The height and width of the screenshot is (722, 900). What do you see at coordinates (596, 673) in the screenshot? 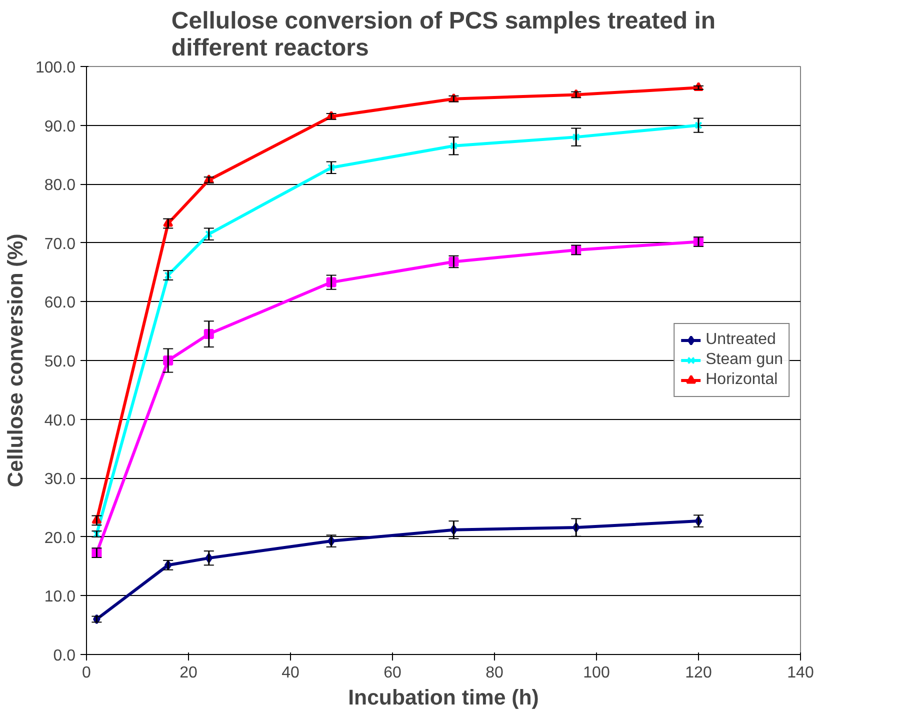
I see `x-tick-label: 100` at bounding box center [596, 673].